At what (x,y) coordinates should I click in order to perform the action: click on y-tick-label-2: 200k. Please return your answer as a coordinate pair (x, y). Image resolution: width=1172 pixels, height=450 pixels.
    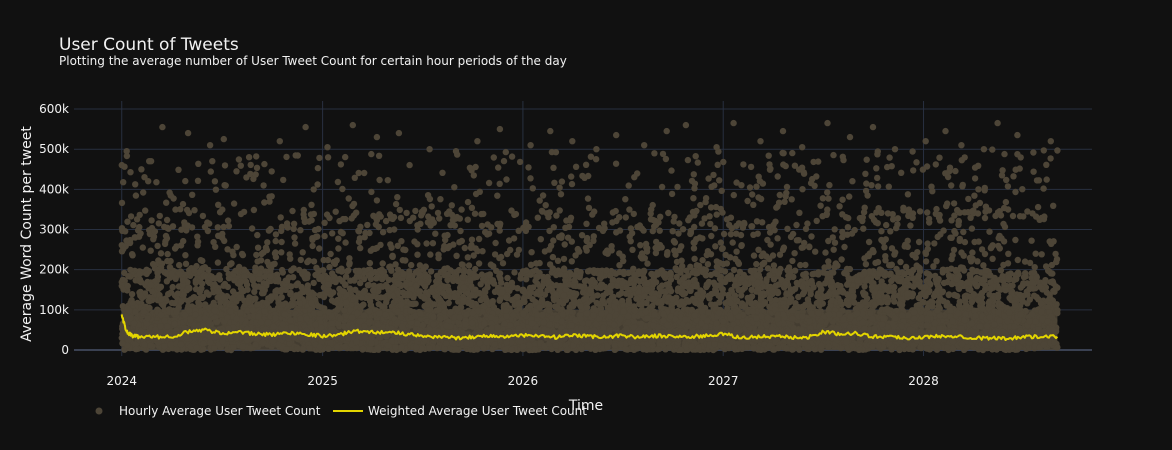
    Looking at the image, I should click on (54, 270).